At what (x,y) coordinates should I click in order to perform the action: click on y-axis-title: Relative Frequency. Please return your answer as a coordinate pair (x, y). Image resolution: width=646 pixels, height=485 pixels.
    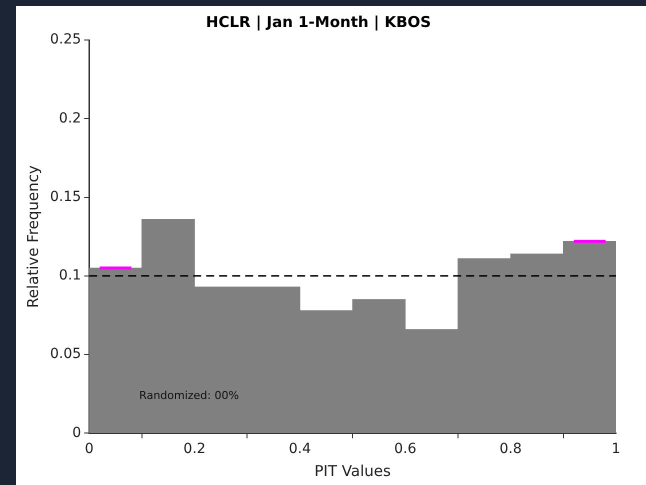
    Looking at the image, I should click on (33, 236).